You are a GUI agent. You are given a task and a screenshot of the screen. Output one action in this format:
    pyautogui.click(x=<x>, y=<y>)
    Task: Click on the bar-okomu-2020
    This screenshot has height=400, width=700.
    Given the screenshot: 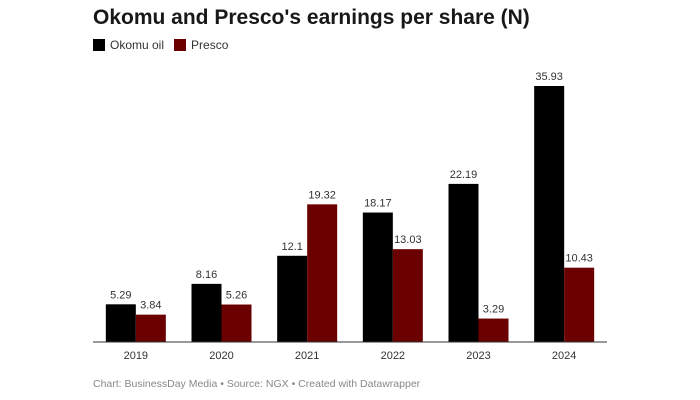 What is the action you would take?
    pyautogui.click(x=206, y=312)
    